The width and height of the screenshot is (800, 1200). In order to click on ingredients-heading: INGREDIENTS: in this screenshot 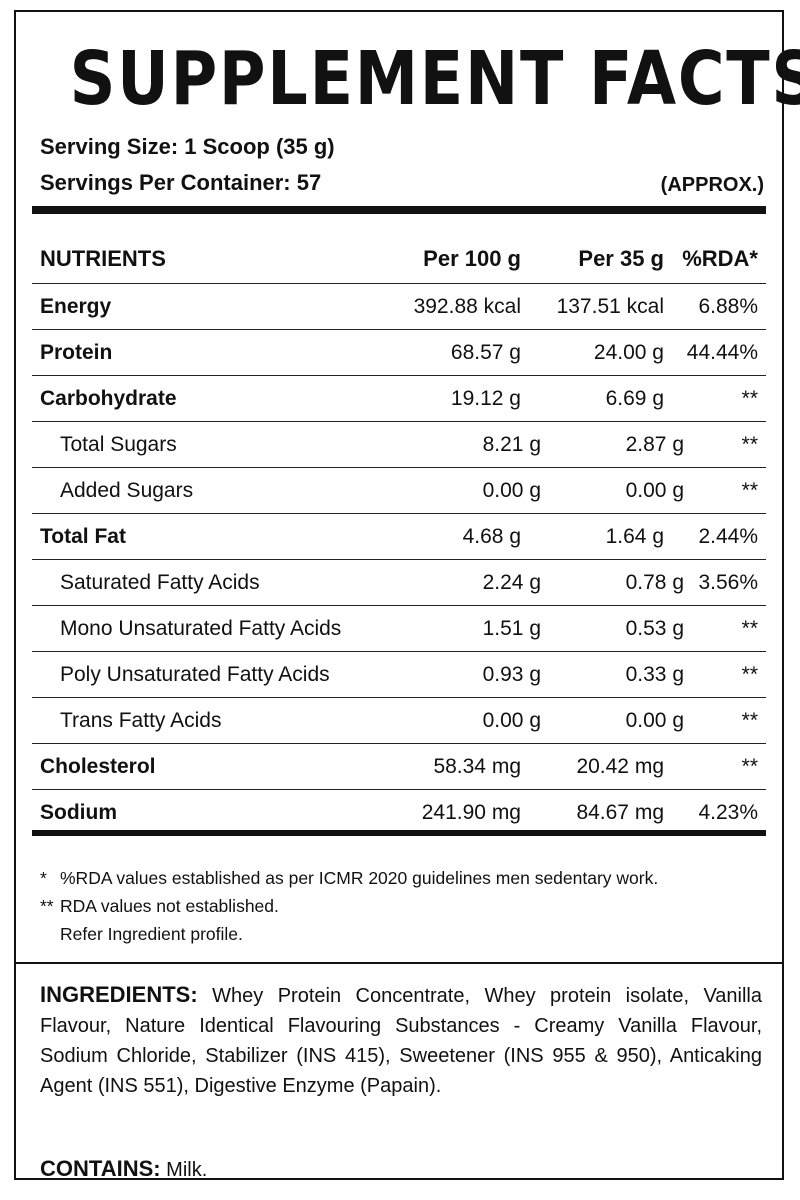, I will do `click(119, 994)`.